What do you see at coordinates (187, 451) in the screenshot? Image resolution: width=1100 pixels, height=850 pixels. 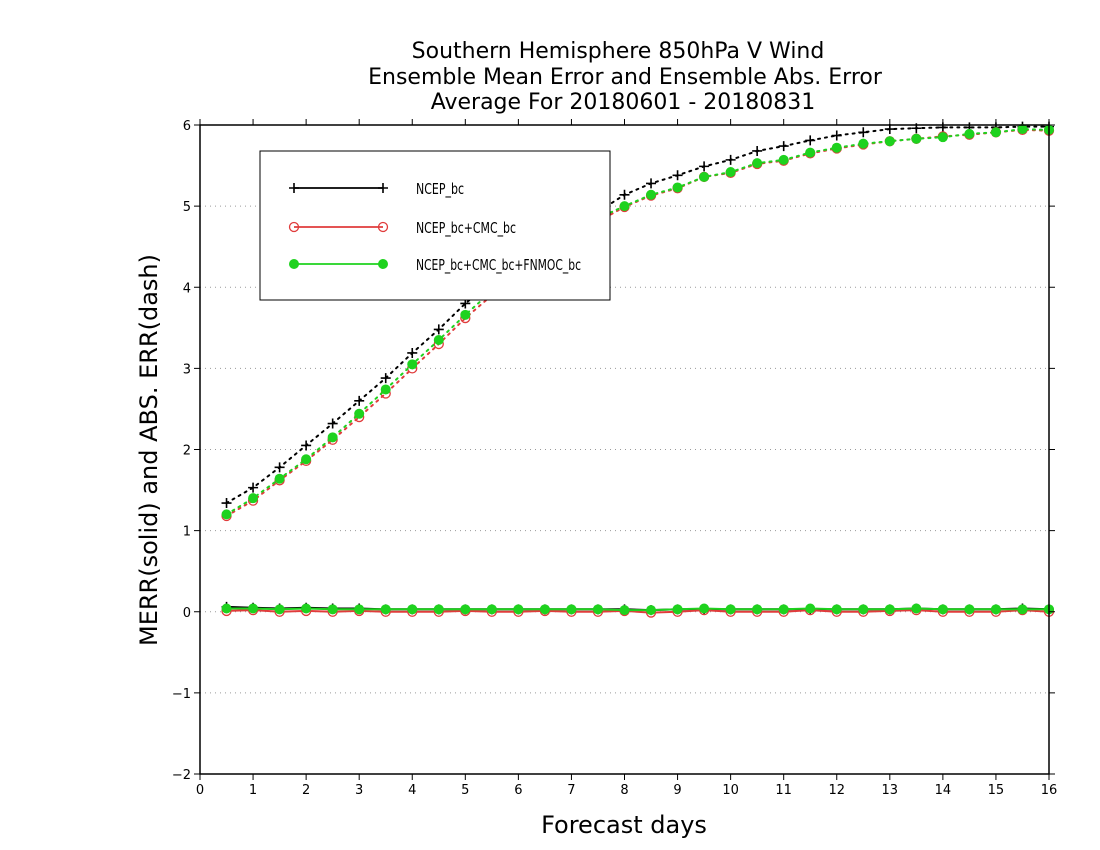 I see `y-tick-label: 2` at bounding box center [187, 451].